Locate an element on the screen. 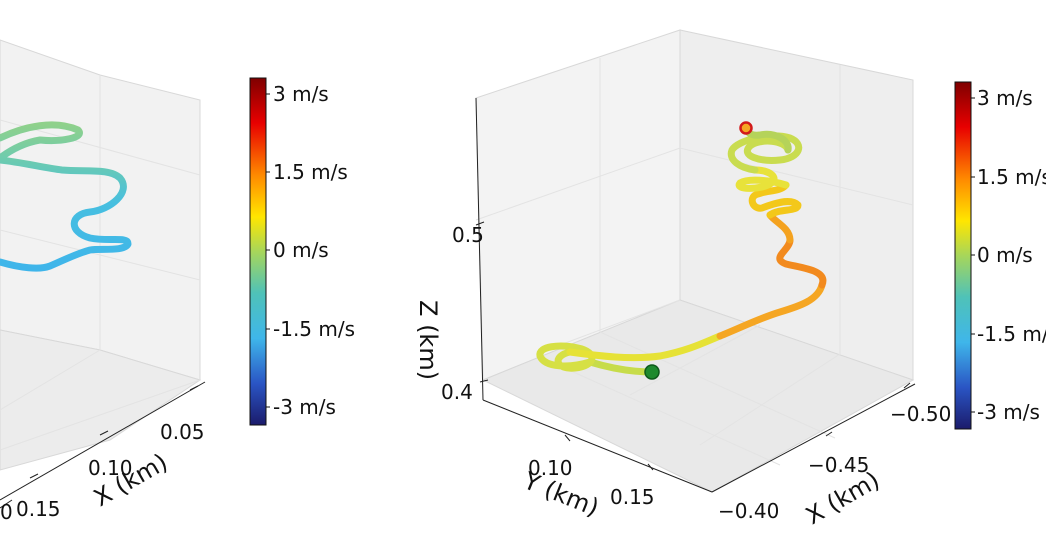  left-x-tick-1: 0.10 is located at coordinates (110, 468).